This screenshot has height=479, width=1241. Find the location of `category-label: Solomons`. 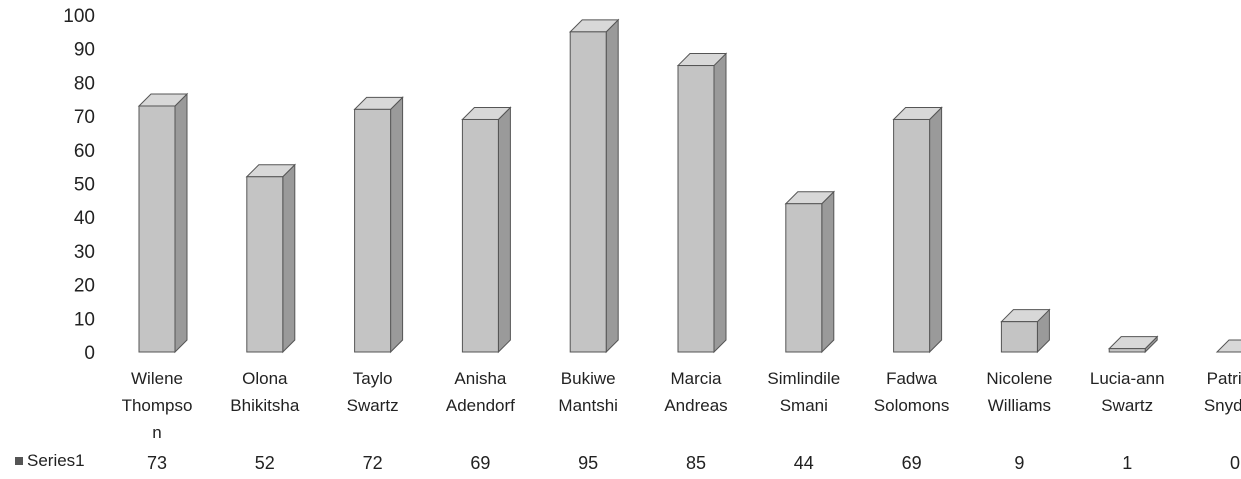

category-label: Solomons is located at coordinates (912, 405).